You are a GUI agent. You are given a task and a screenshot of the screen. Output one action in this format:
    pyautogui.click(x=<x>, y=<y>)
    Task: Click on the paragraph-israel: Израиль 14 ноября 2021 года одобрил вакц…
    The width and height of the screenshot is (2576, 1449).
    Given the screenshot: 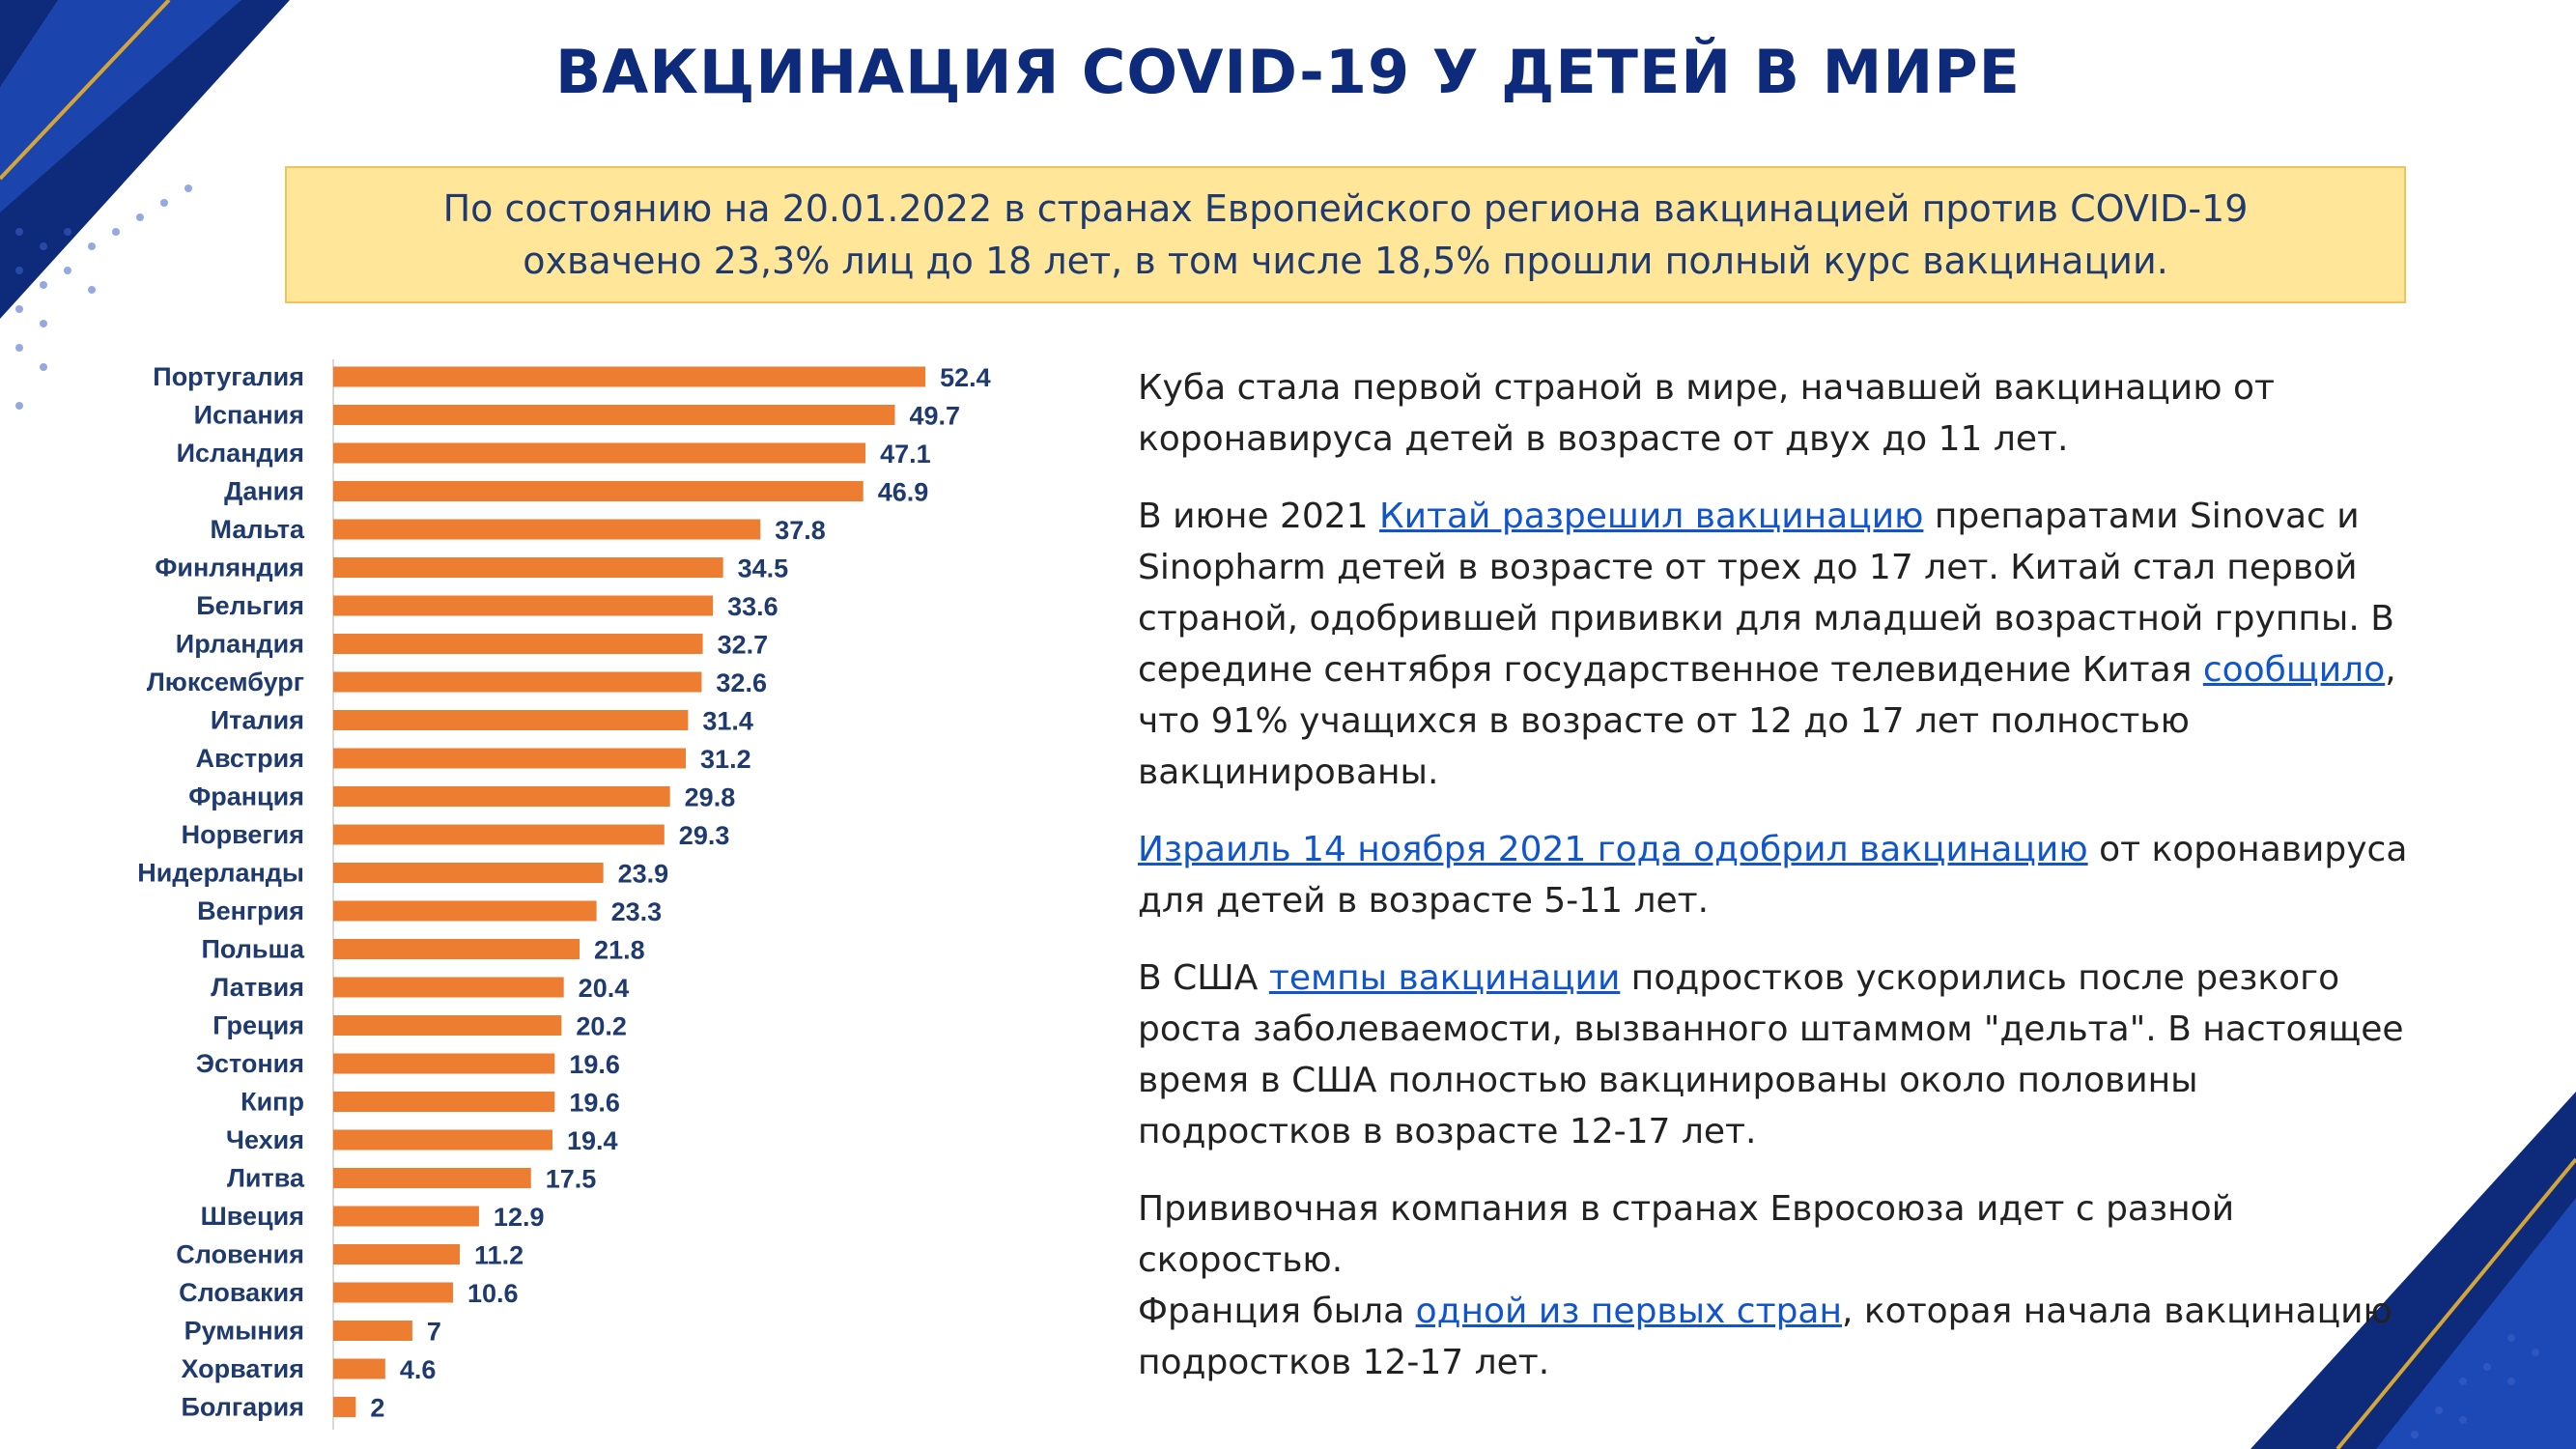 What is the action you would take?
    pyautogui.click(x=1775, y=875)
    